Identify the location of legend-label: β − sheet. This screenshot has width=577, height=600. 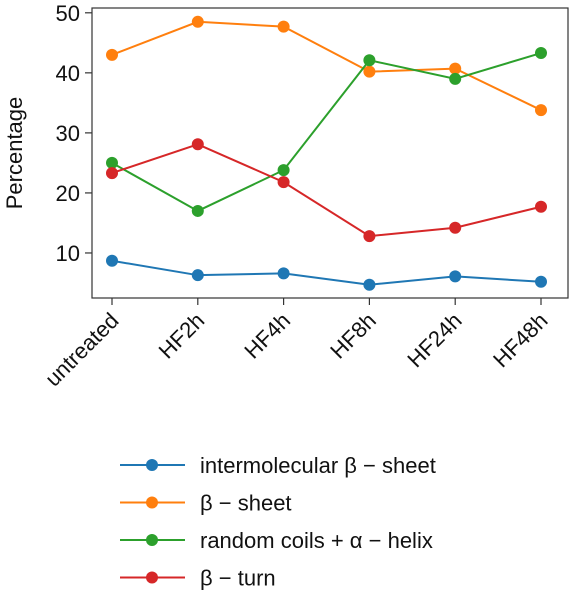
(246, 503).